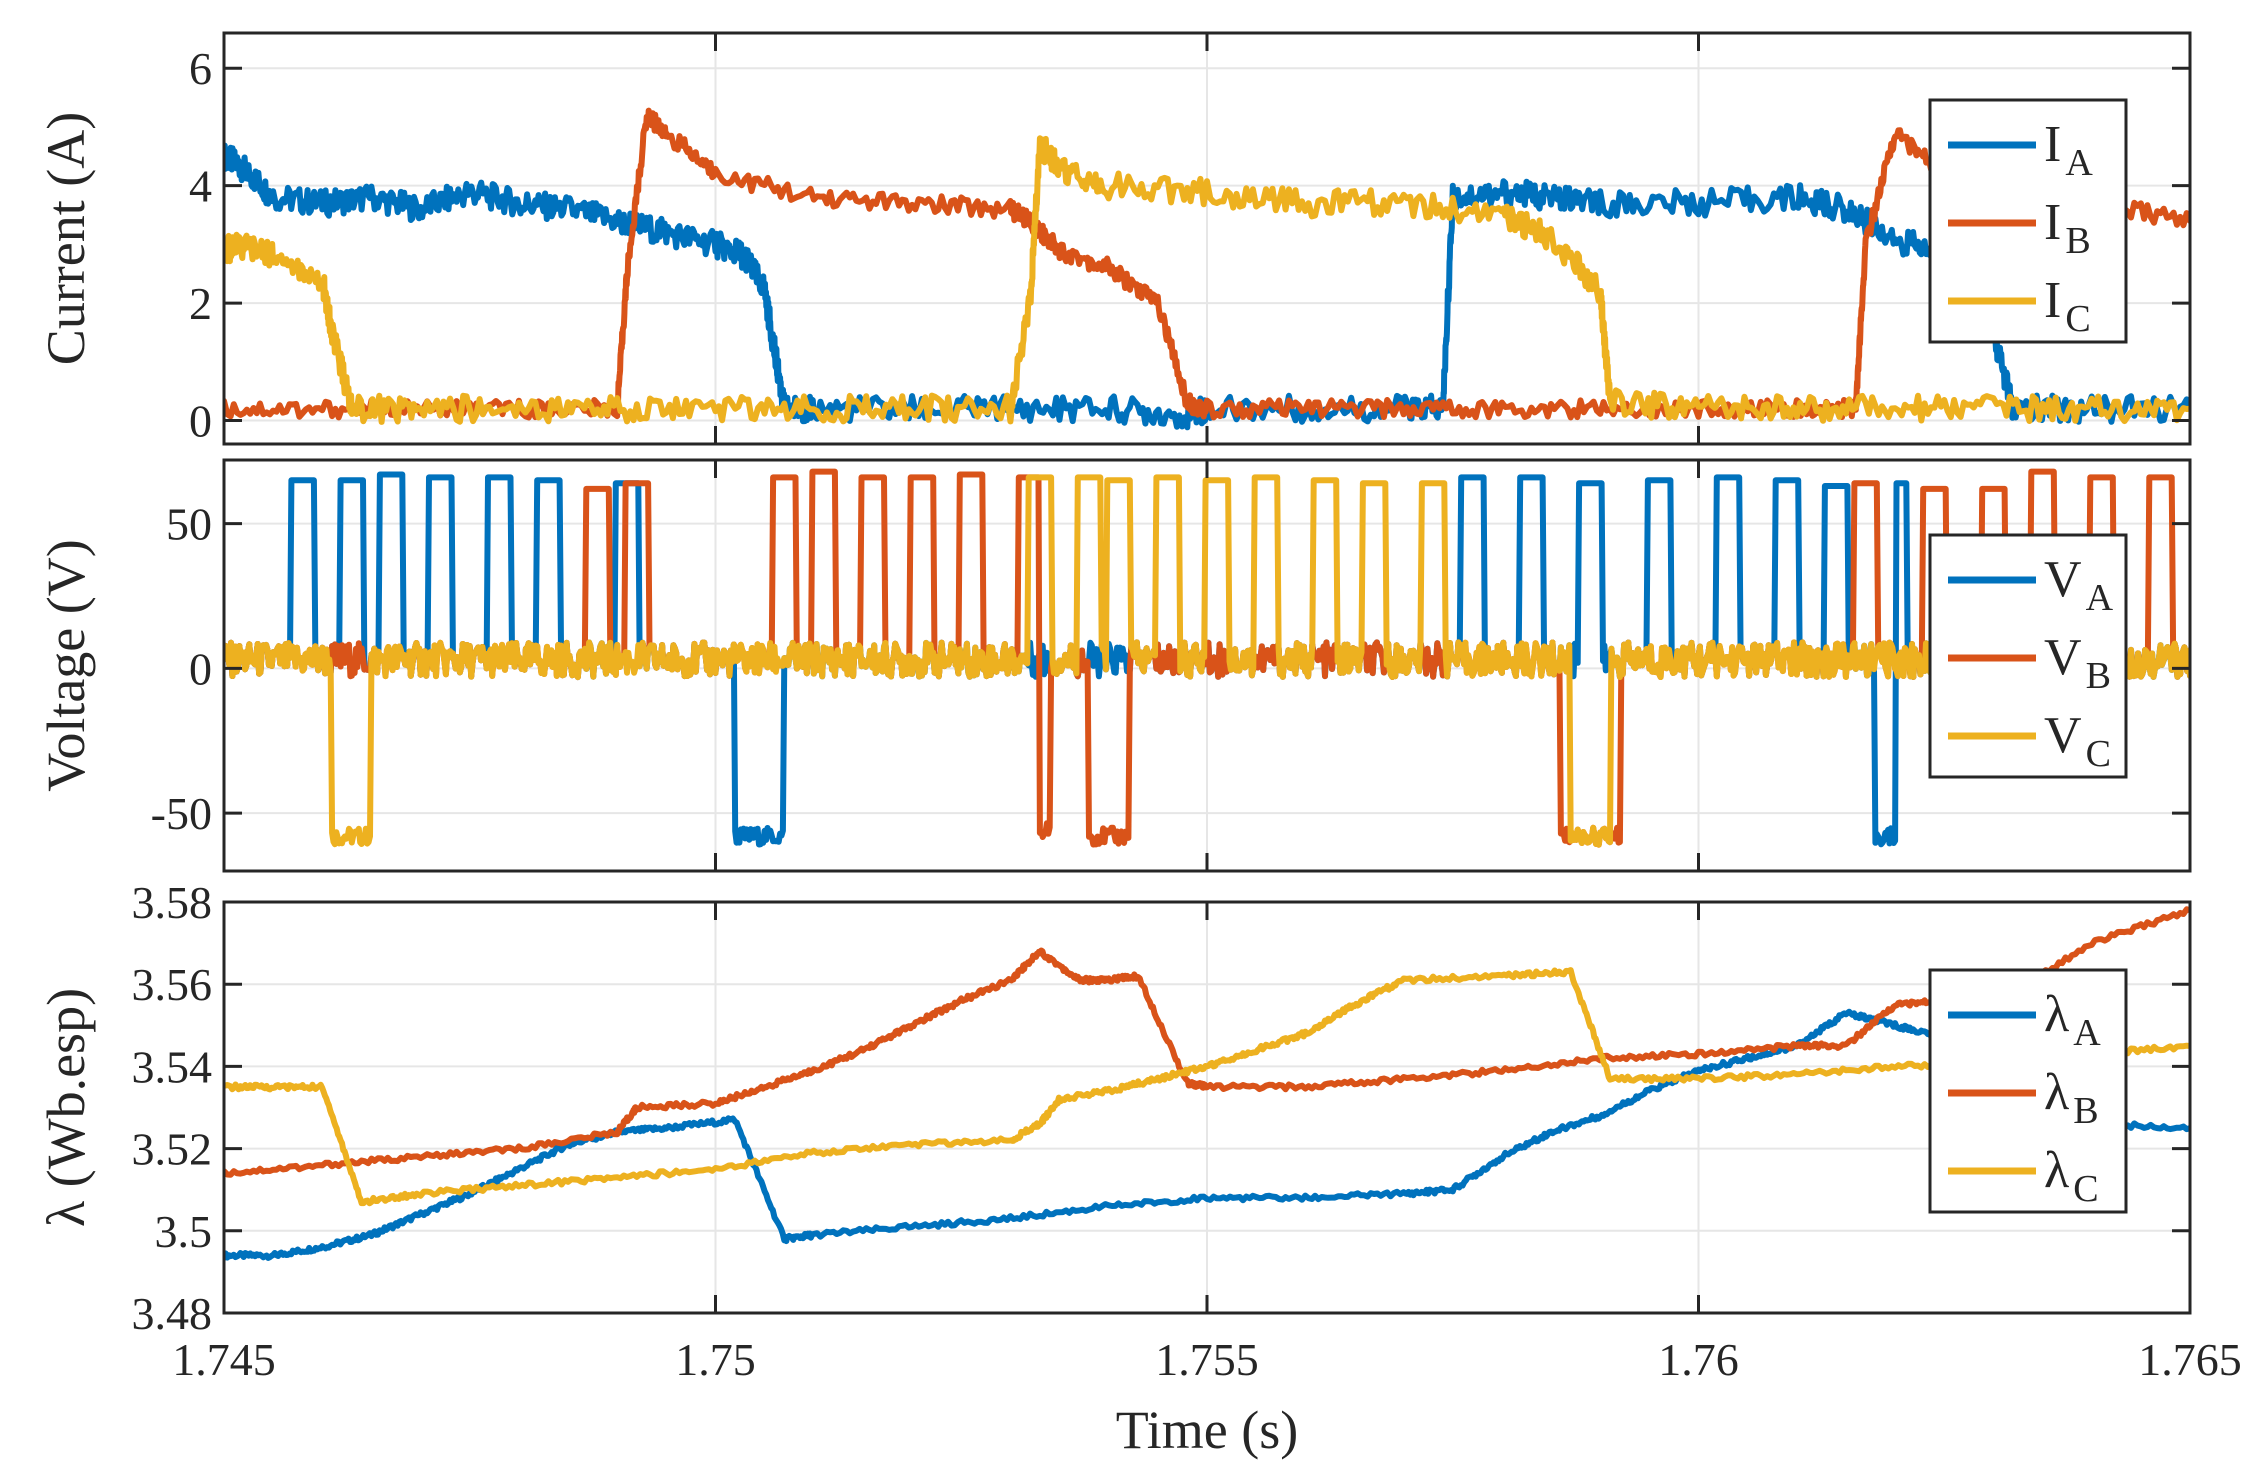  I want to click on ytick-label: 2, so click(200, 303).